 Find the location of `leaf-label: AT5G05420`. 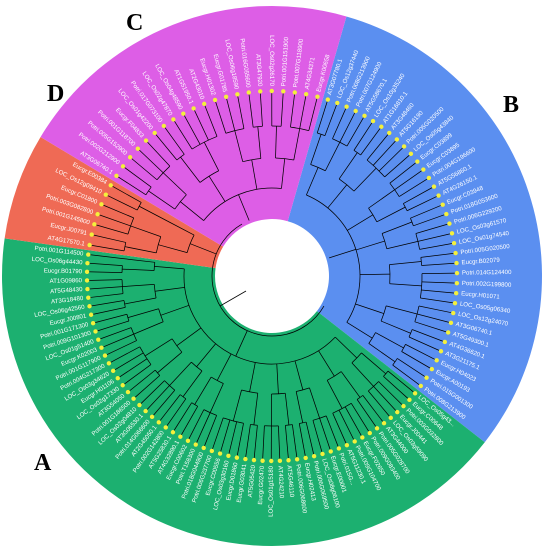

leaf-label: AT5G05420 is located at coordinates (252, 481).